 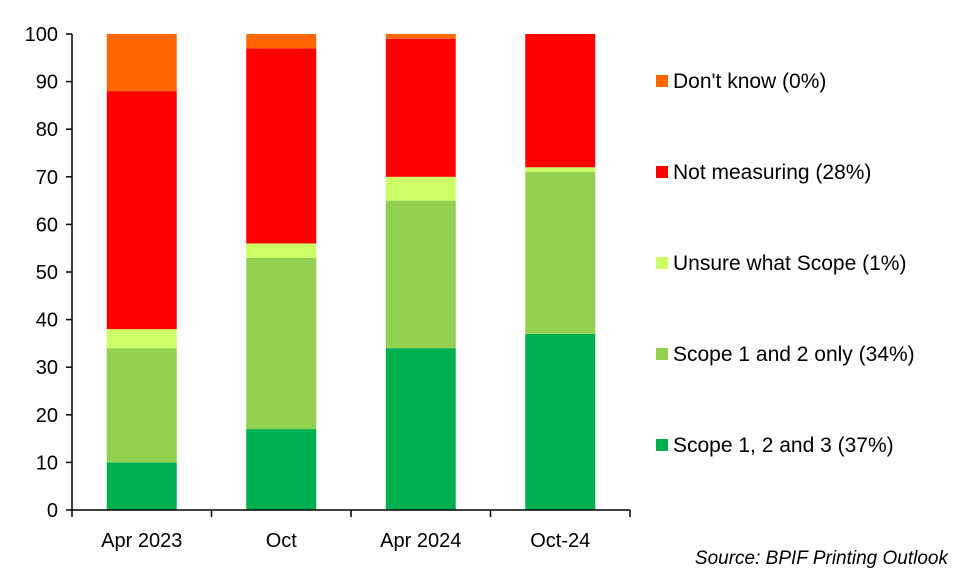 What do you see at coordinates (41, 35) in the screenshot?
I see `y-tick-label: 100` at bounding box center [41, 35].